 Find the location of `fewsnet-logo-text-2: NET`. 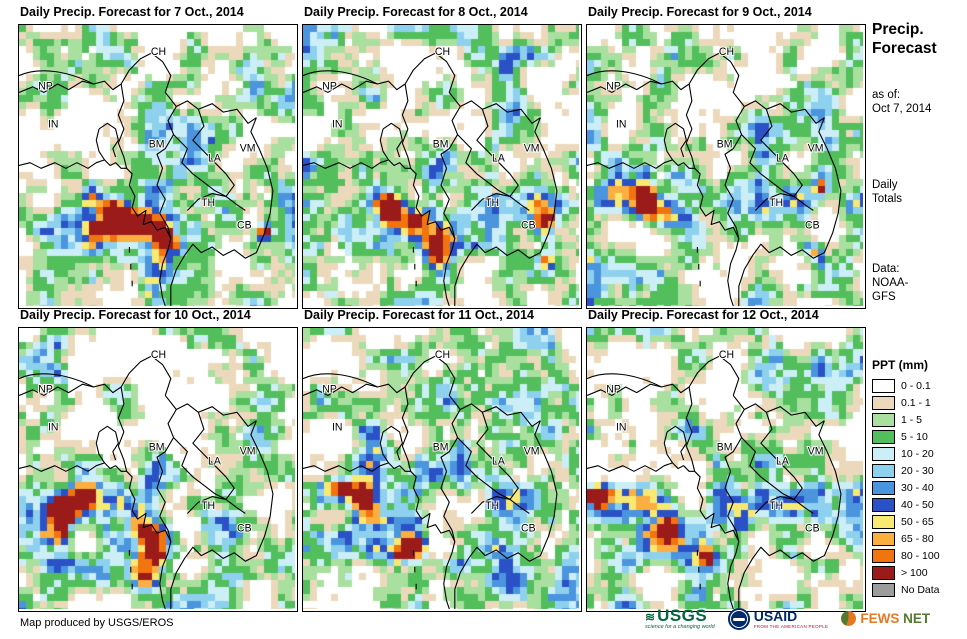

fewsnet-logo-text-2: NET is located at coordinates (917, 618).